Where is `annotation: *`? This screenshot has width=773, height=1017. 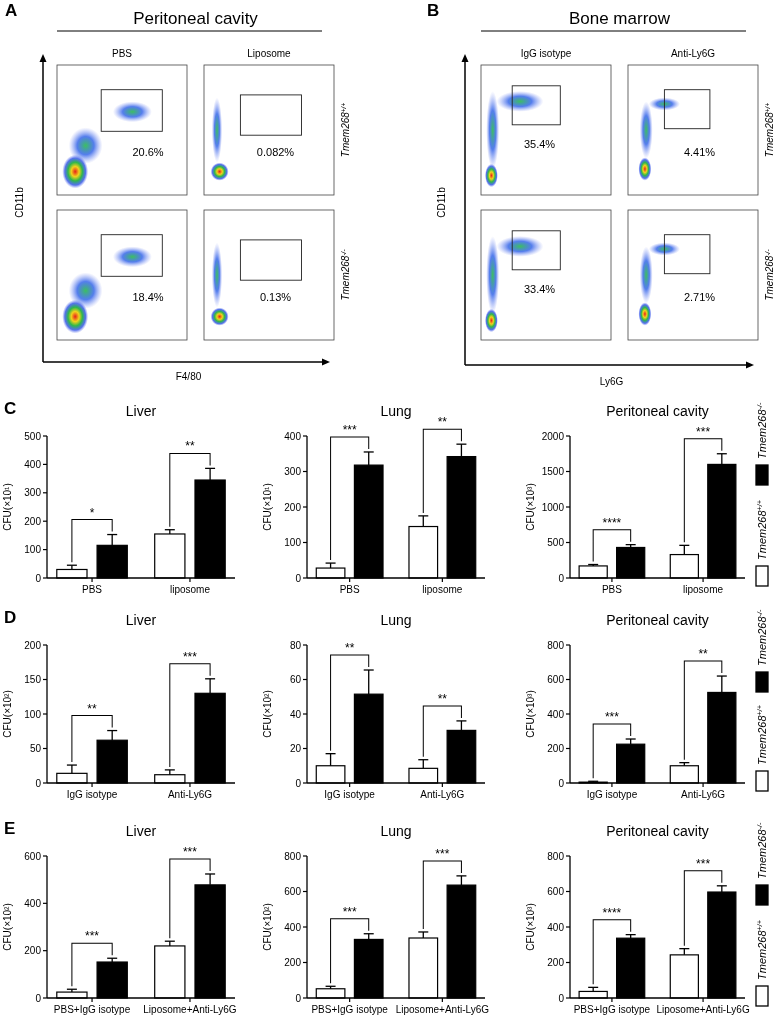
annotation: * is located at coordinates (92, 512).